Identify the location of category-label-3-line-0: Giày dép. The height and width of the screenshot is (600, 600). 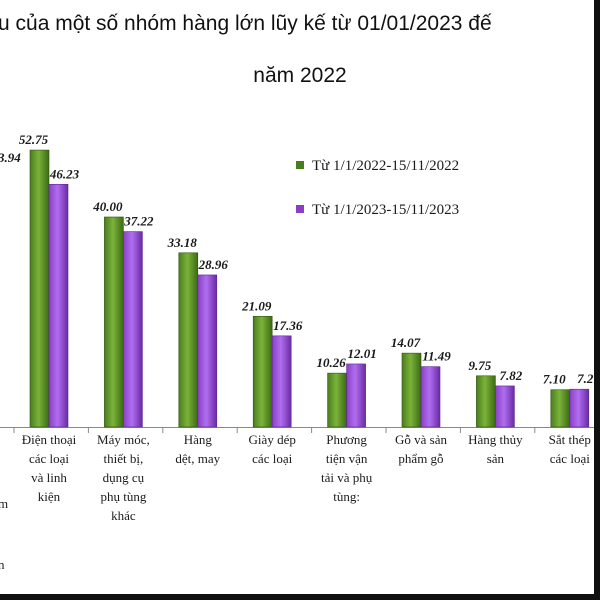
(272, 439).